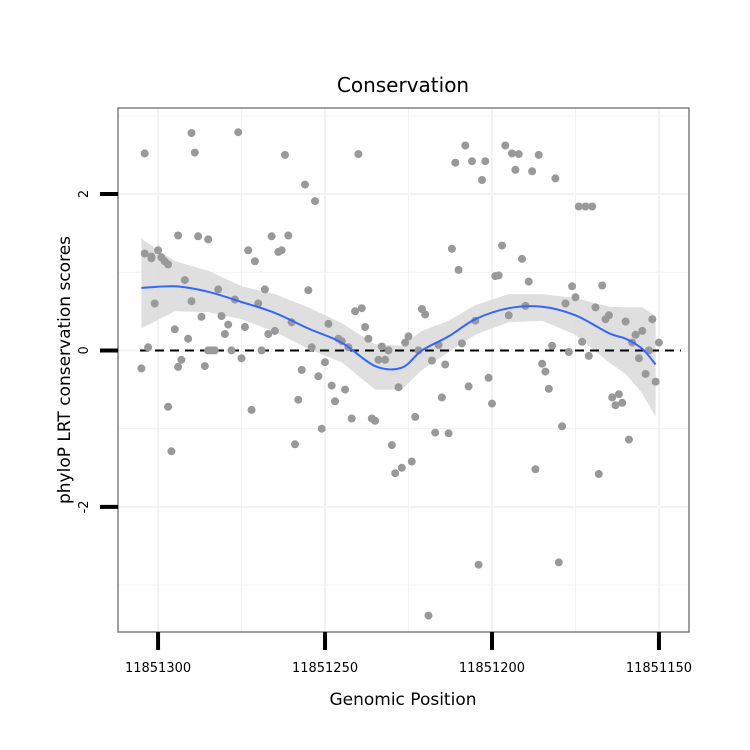 This screenshot has height=750, width=750. What do you see at coordinates (402, 700) in the screenshot?
I see `x-axis-title: Genomic Position` at bounding box center [402, 700].